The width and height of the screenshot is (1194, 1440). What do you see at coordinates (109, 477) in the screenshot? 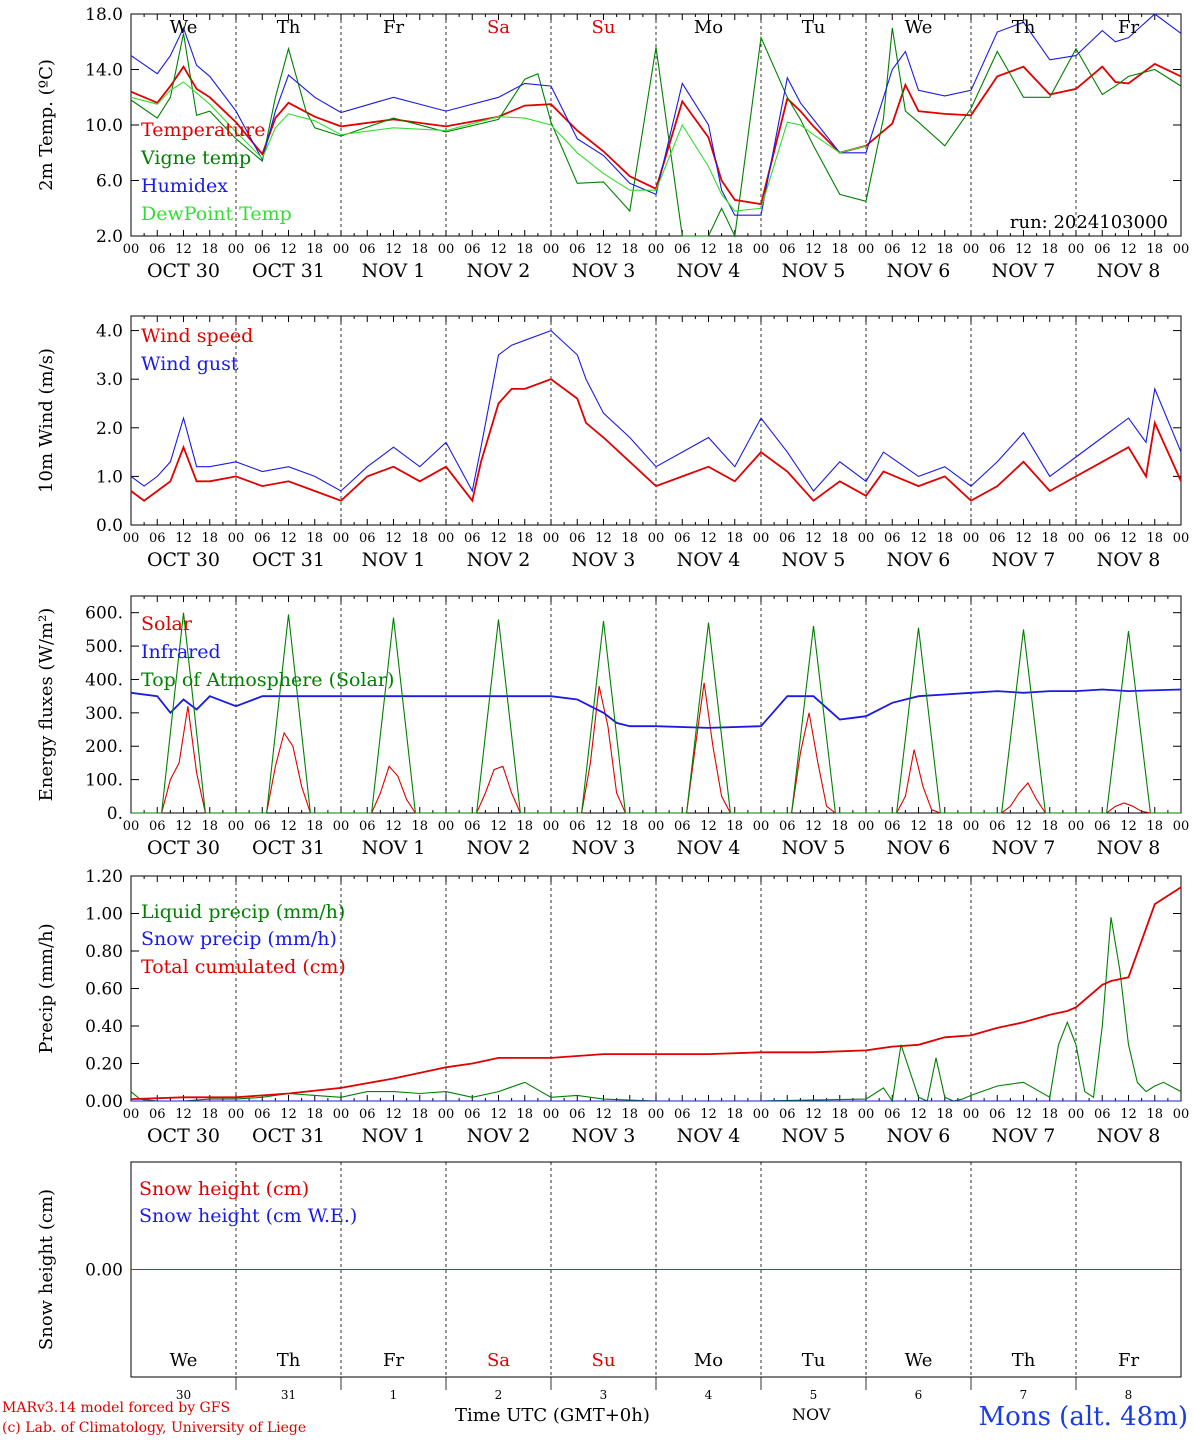
I see `y-tick-label: 1.0` at bounding box center [109, 477].